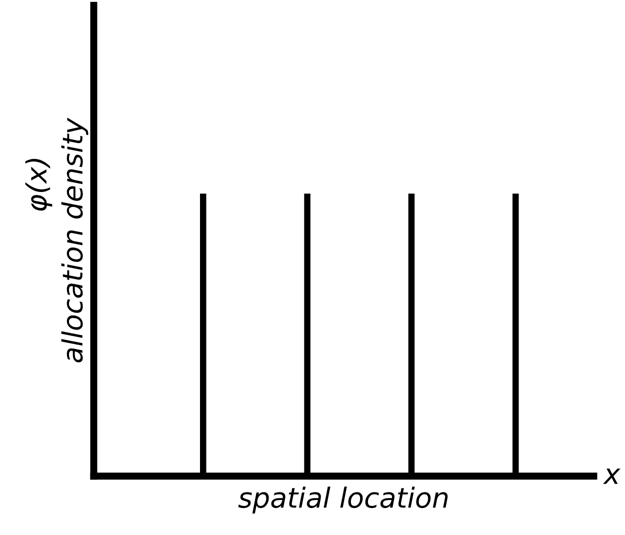  Describe the element at coordinates (343, 500) in the screenshot. I see `x-axis-title: spatial location` at that location.